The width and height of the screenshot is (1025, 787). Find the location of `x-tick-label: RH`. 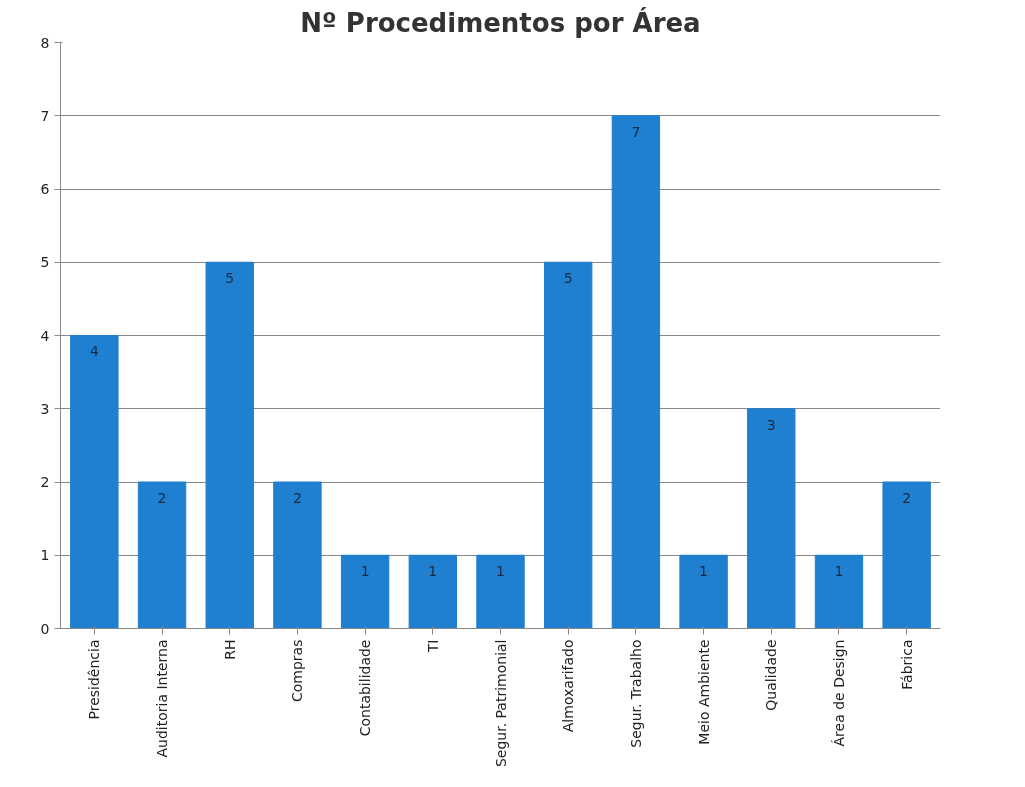

x-tick-label: RH is located at coordinates (229, 649).